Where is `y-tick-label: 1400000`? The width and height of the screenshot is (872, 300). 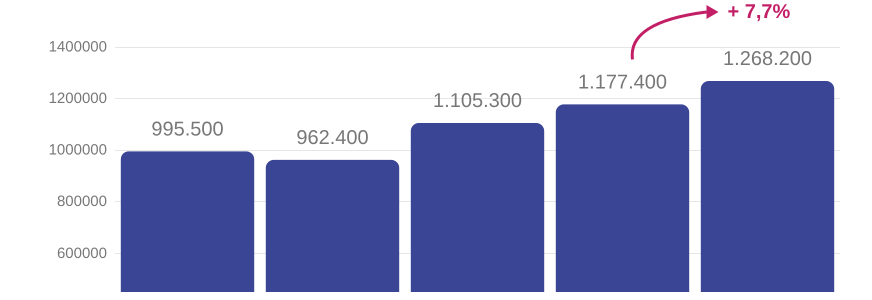 y-tick-label: 1400000 is located at coordinates (77, 47).